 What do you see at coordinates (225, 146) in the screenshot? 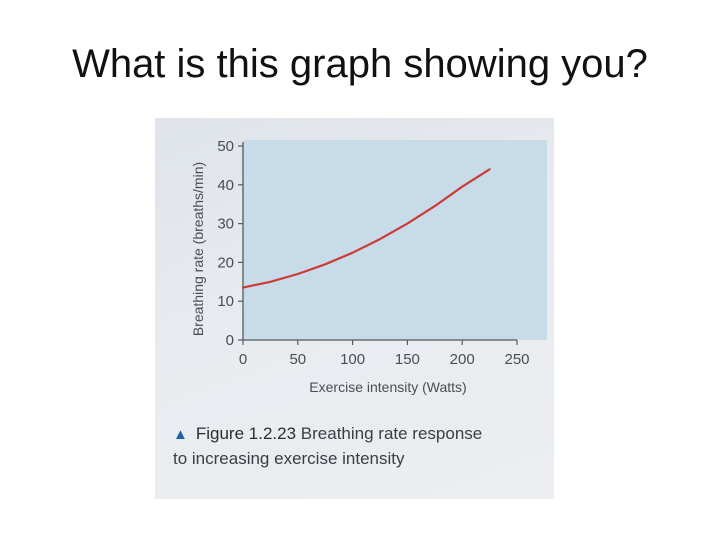
I see `y-tick-label: 50` at bounding box center [225, 146].